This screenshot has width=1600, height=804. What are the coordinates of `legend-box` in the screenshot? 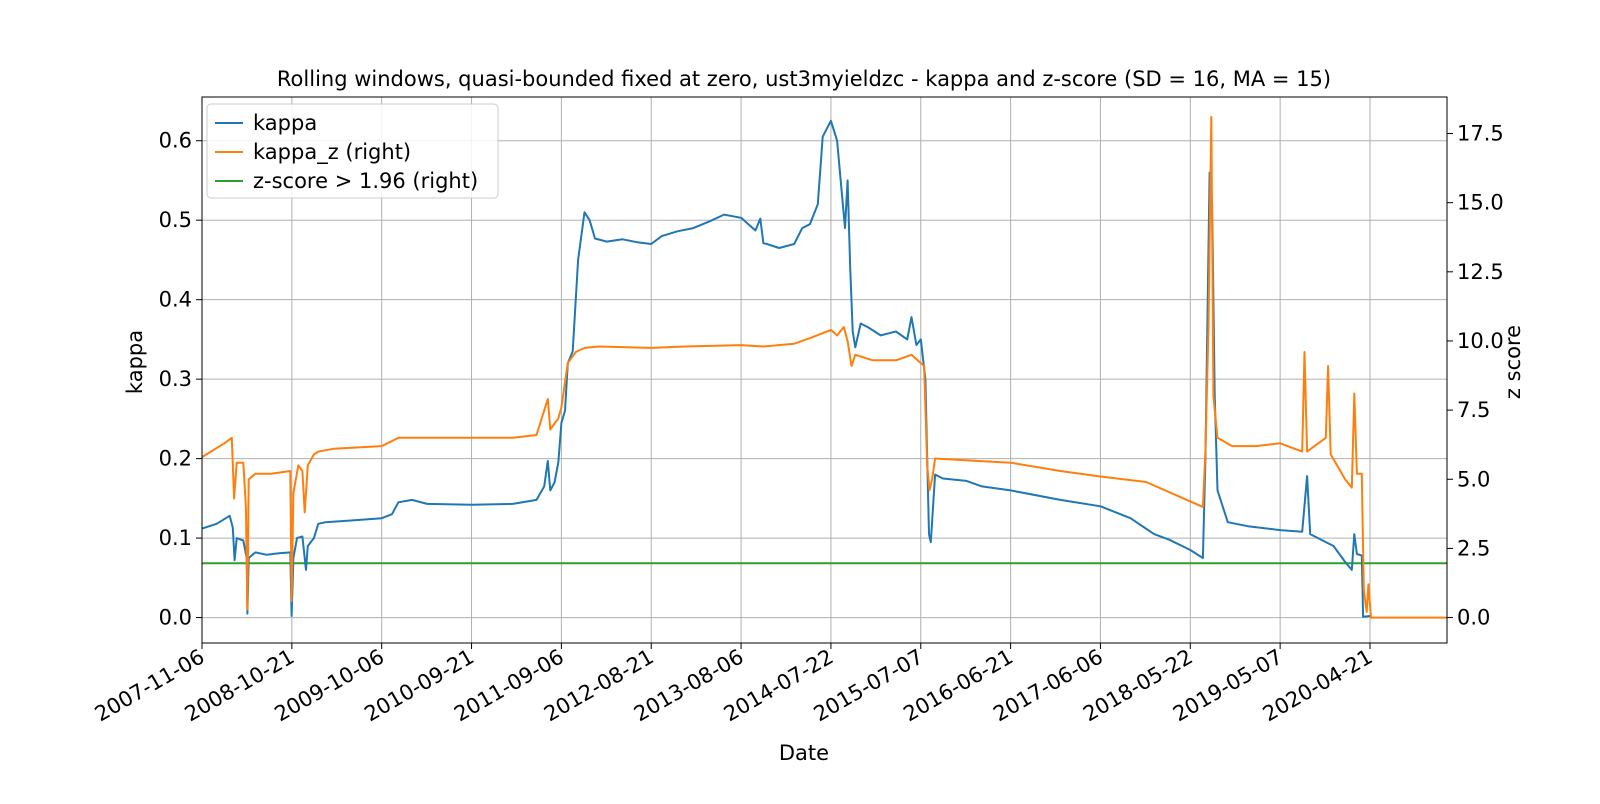 It's located at (352, 151).